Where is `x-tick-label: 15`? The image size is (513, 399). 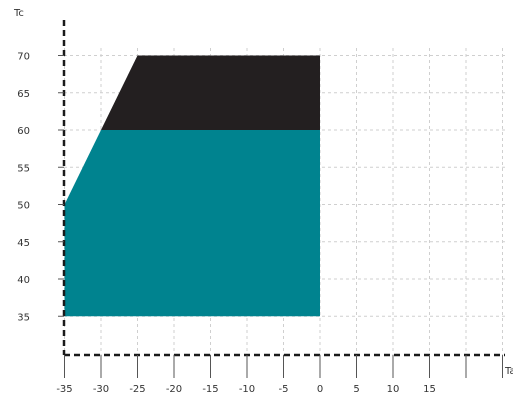
x-tick-label: 15 is located at coordinates (429, 389).